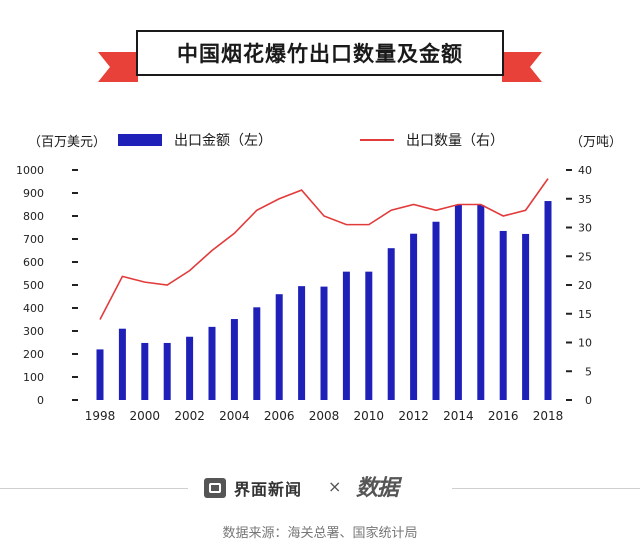  I want to click on footer-rule-right, so click(546, 488).